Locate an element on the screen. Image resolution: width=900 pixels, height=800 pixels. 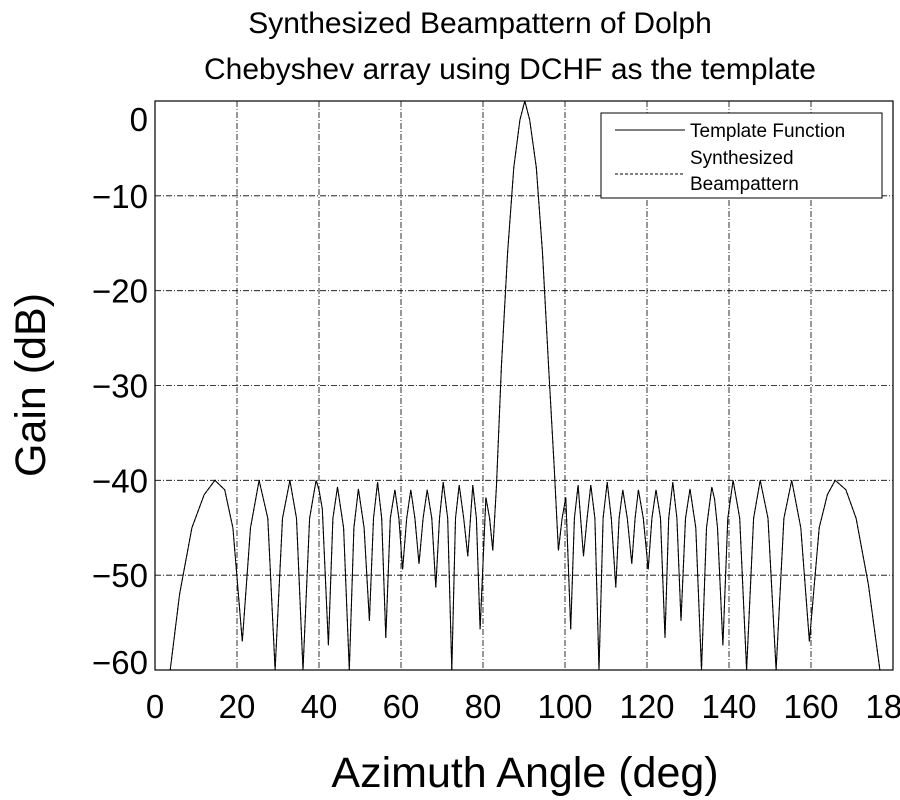
x-tick-label: 140 is located at coordinates (728, 706).